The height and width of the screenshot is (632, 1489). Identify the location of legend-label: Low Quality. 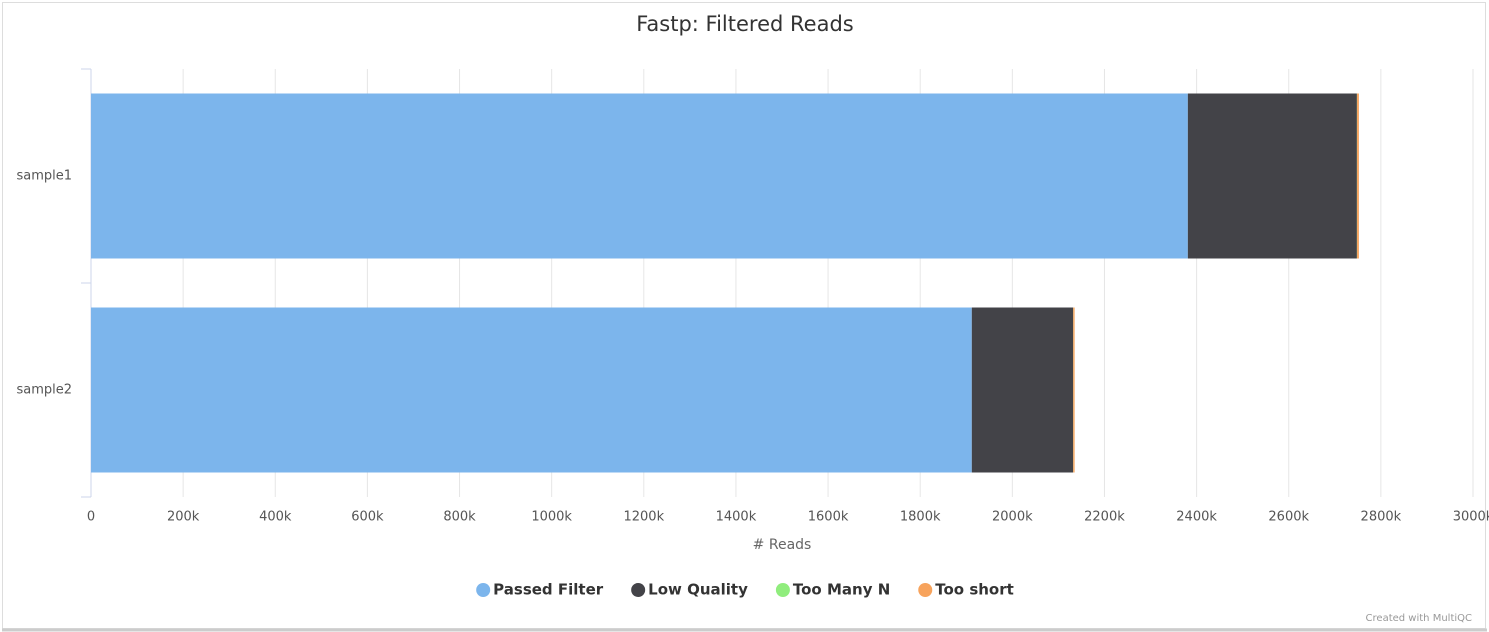
(698, 590).